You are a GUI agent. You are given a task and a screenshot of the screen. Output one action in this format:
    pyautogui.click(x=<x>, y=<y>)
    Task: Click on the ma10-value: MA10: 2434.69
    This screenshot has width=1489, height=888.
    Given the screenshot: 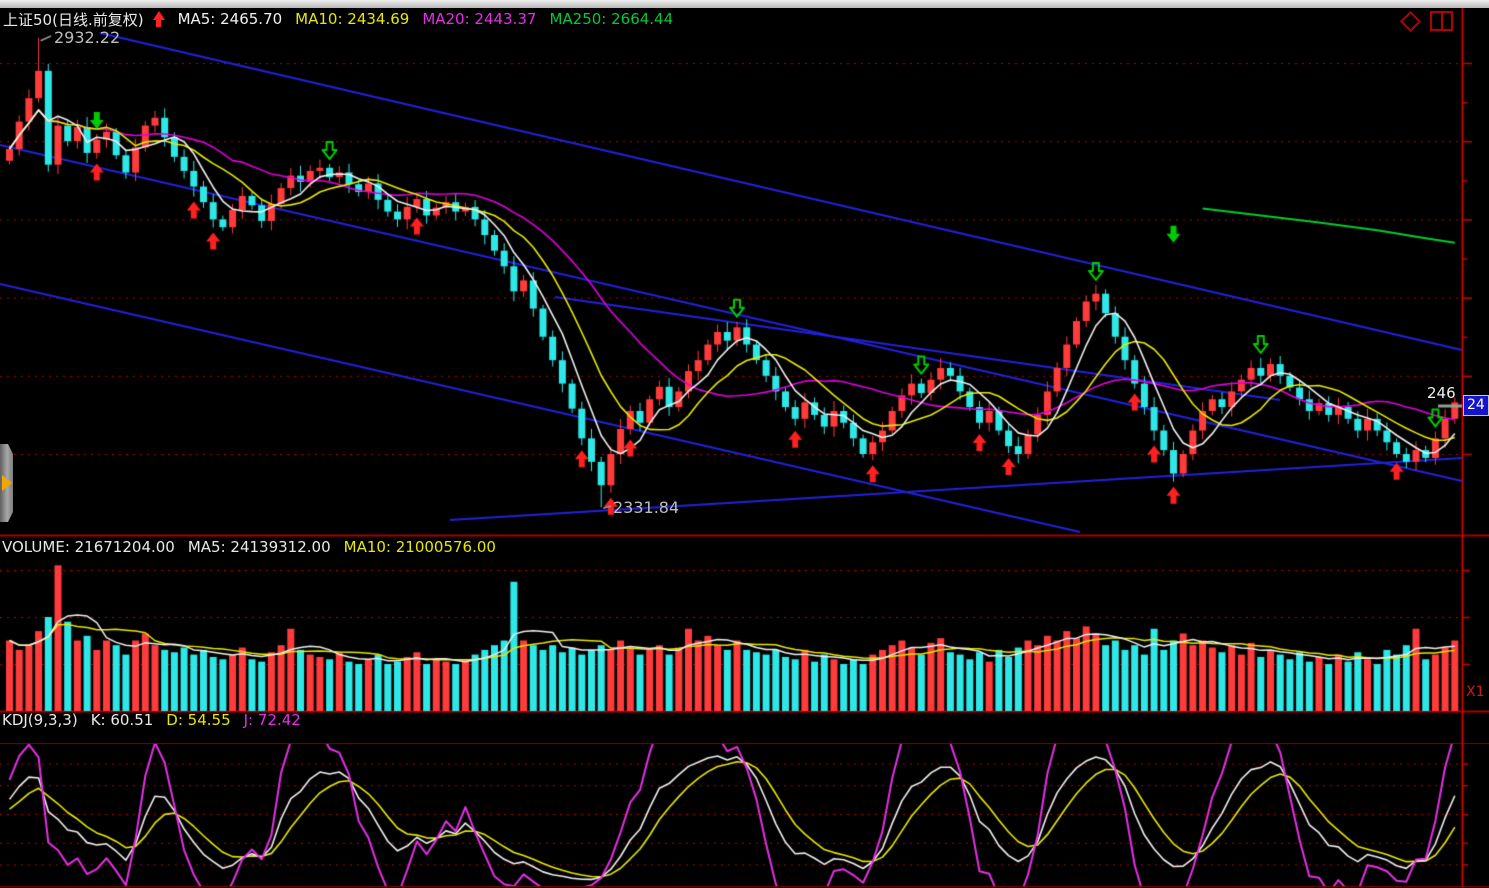 What is the action you would take?
    pyautogui.click(x=352, y=19)
    